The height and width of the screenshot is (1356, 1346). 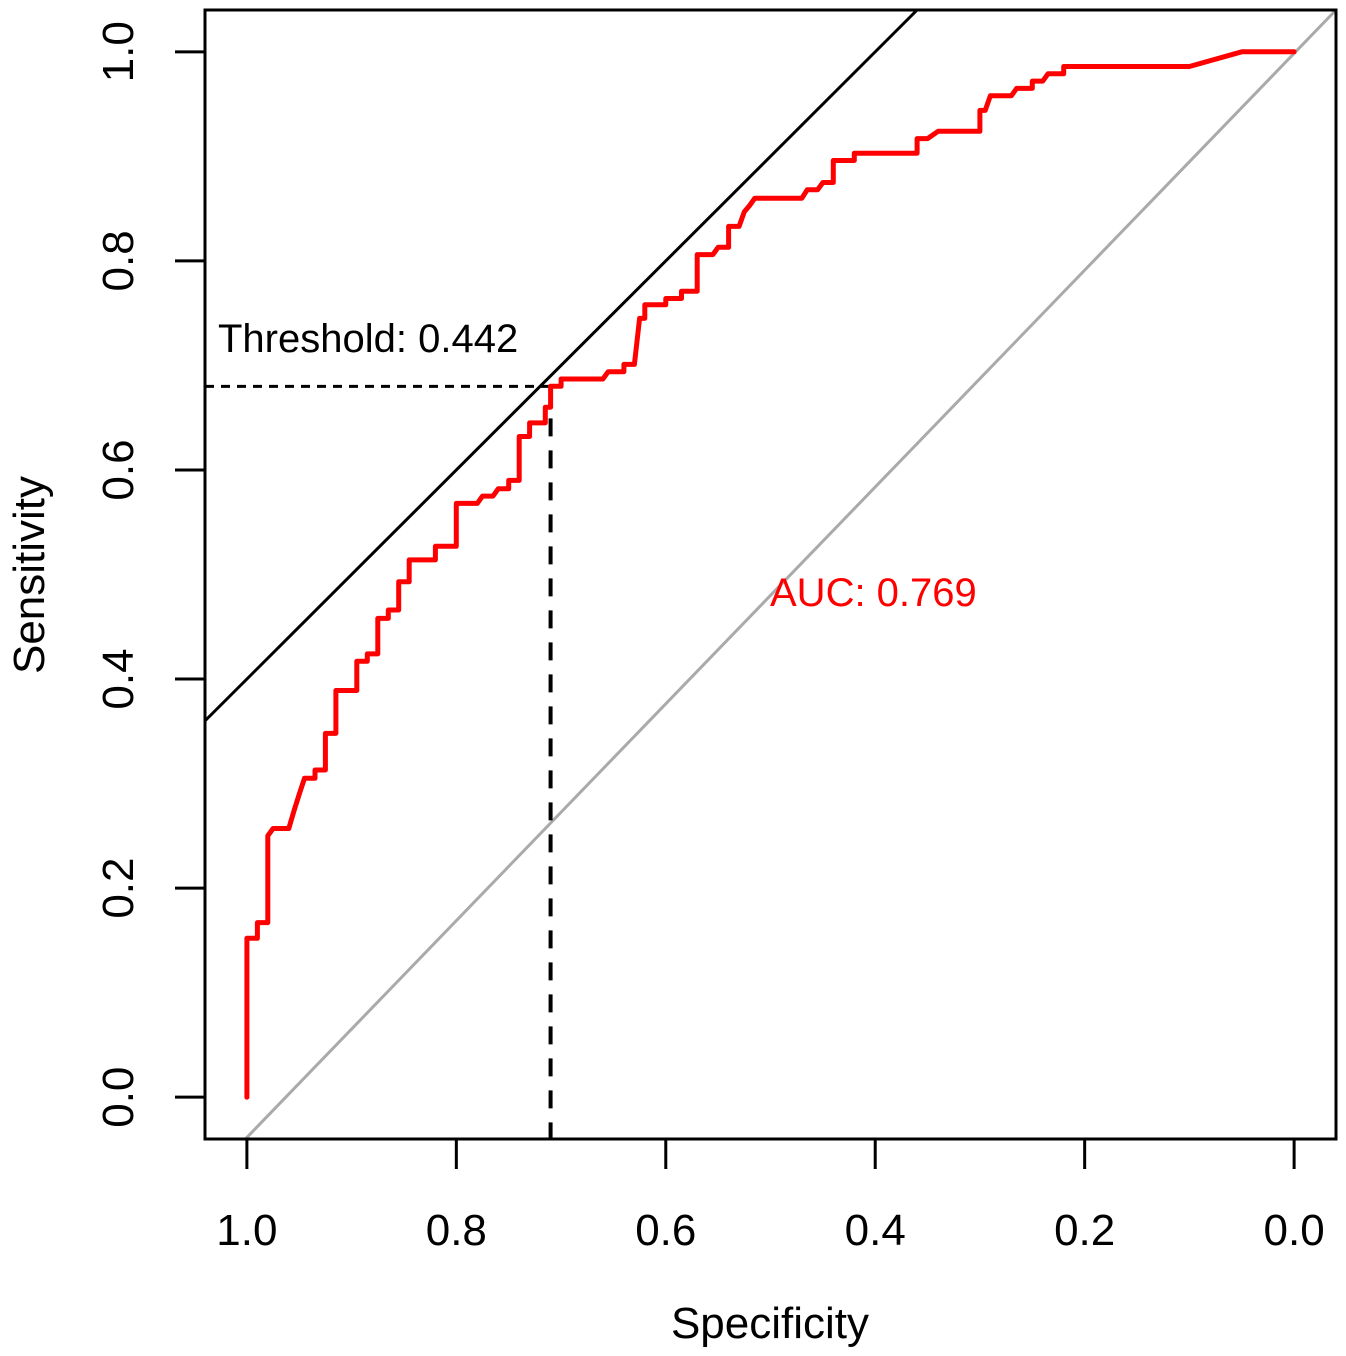 What do you see at coordinates (368, 339) in the screenshot?
I see `threshold-label: Threshold: 0.442` at bounding box center [368, 339].